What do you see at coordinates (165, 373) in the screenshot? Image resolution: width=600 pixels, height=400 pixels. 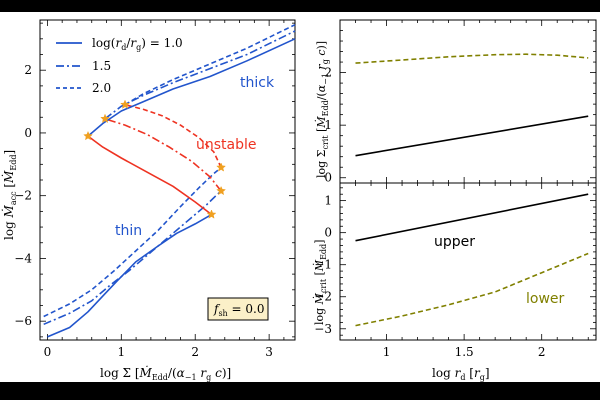 I see `left-xlabel: log Σ [ṀEdd/(α−1 rg c)]` at bounding box center [165, 373].